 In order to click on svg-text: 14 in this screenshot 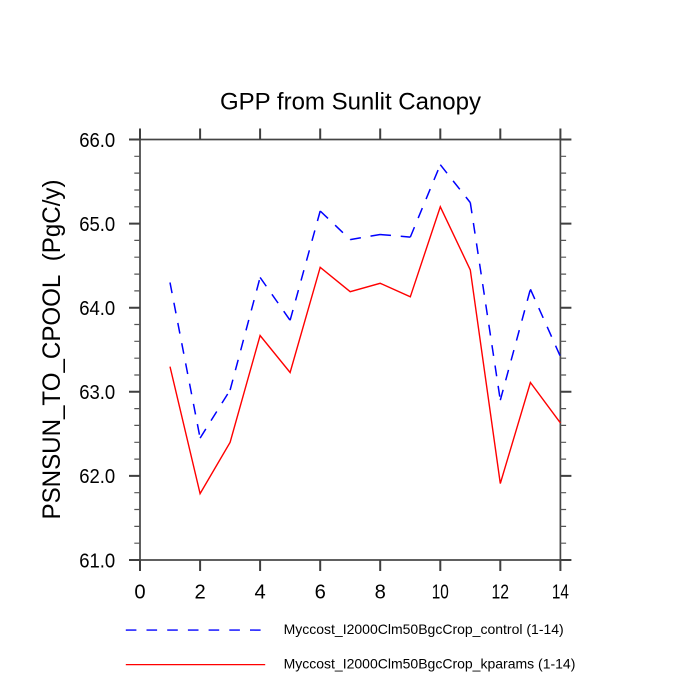, I will do `click(560, 593)`.